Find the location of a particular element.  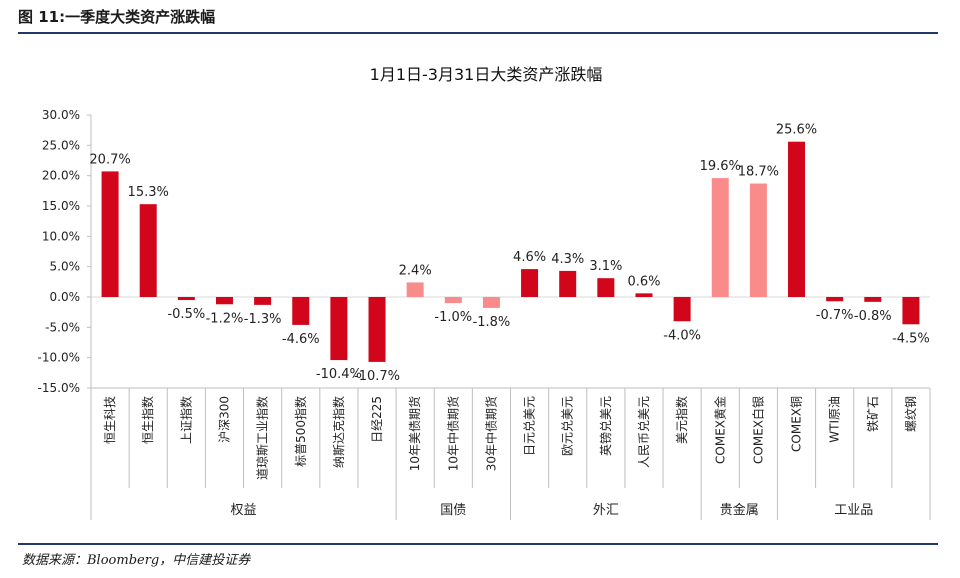

group-label: 工业品 is located at coordinates (853, 510).